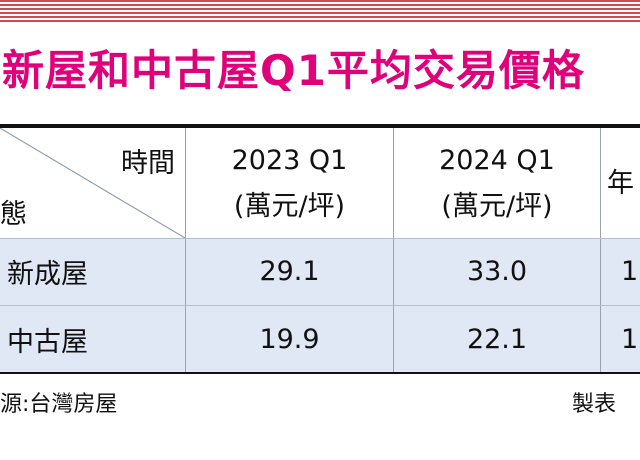 This screenshot has width=640, height=460. What do you see at coordinates (148, 163) in the screenshot?
I see `header-corner-time-label: 時間` at bounding box center [148, 163].